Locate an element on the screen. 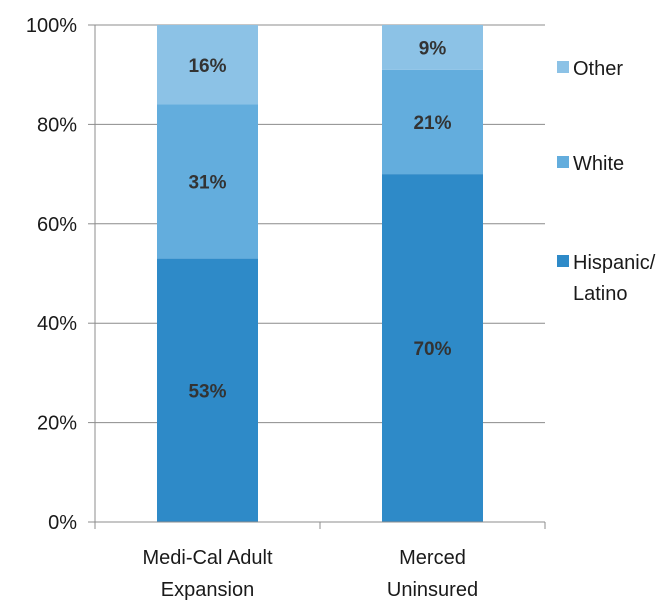 This screenshot has width=660, height=608. data-label: 31% is located at coordinates (207, 183).